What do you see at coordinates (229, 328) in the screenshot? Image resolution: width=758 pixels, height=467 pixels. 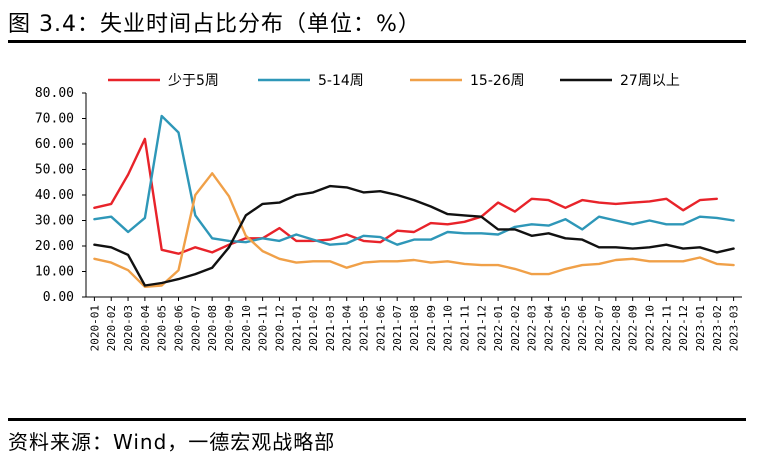 I see `x-tick-label: 2020-09` at bounding box center [229, 328].